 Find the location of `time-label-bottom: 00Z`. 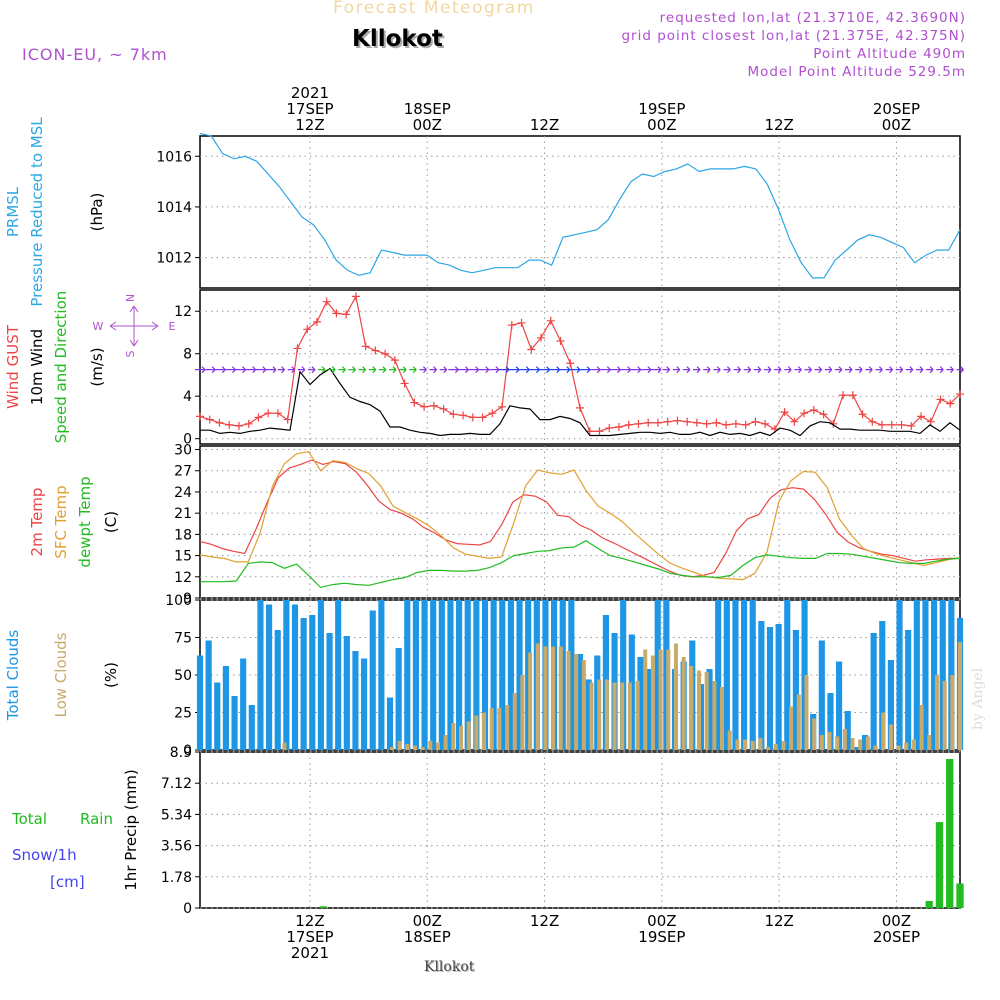

time-label-bottom: 00Z is located at coordinates (896, 921).